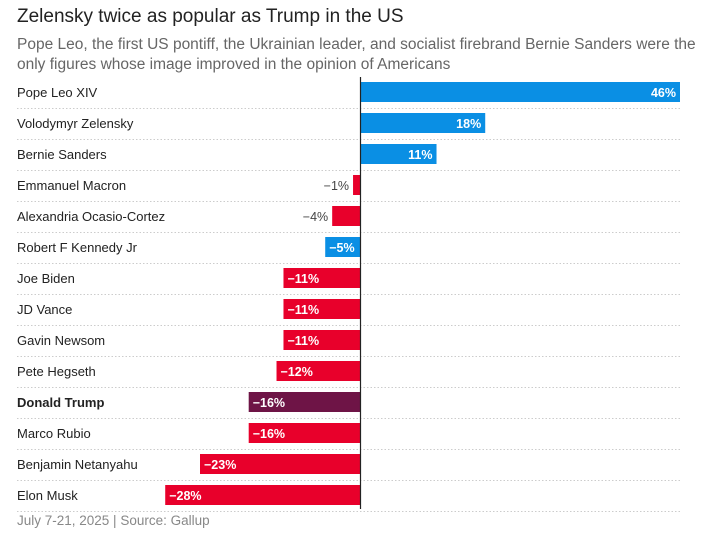 This screenshot has width=720, height=556. Describe the element at coordinates (663, 93) in the screenshot. I see `value-label: 46%` at that location.